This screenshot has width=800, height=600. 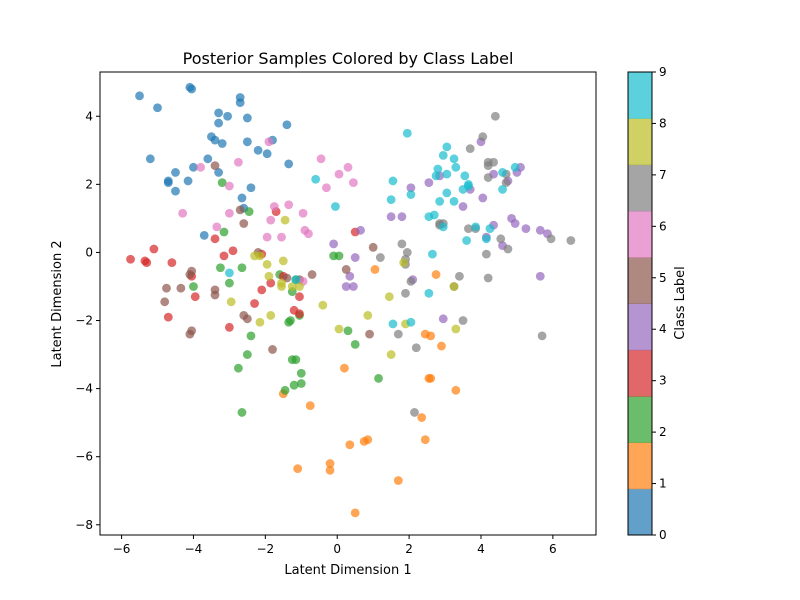 I want to click on colorbar-label: Class Label, so click(x=680, y=302).